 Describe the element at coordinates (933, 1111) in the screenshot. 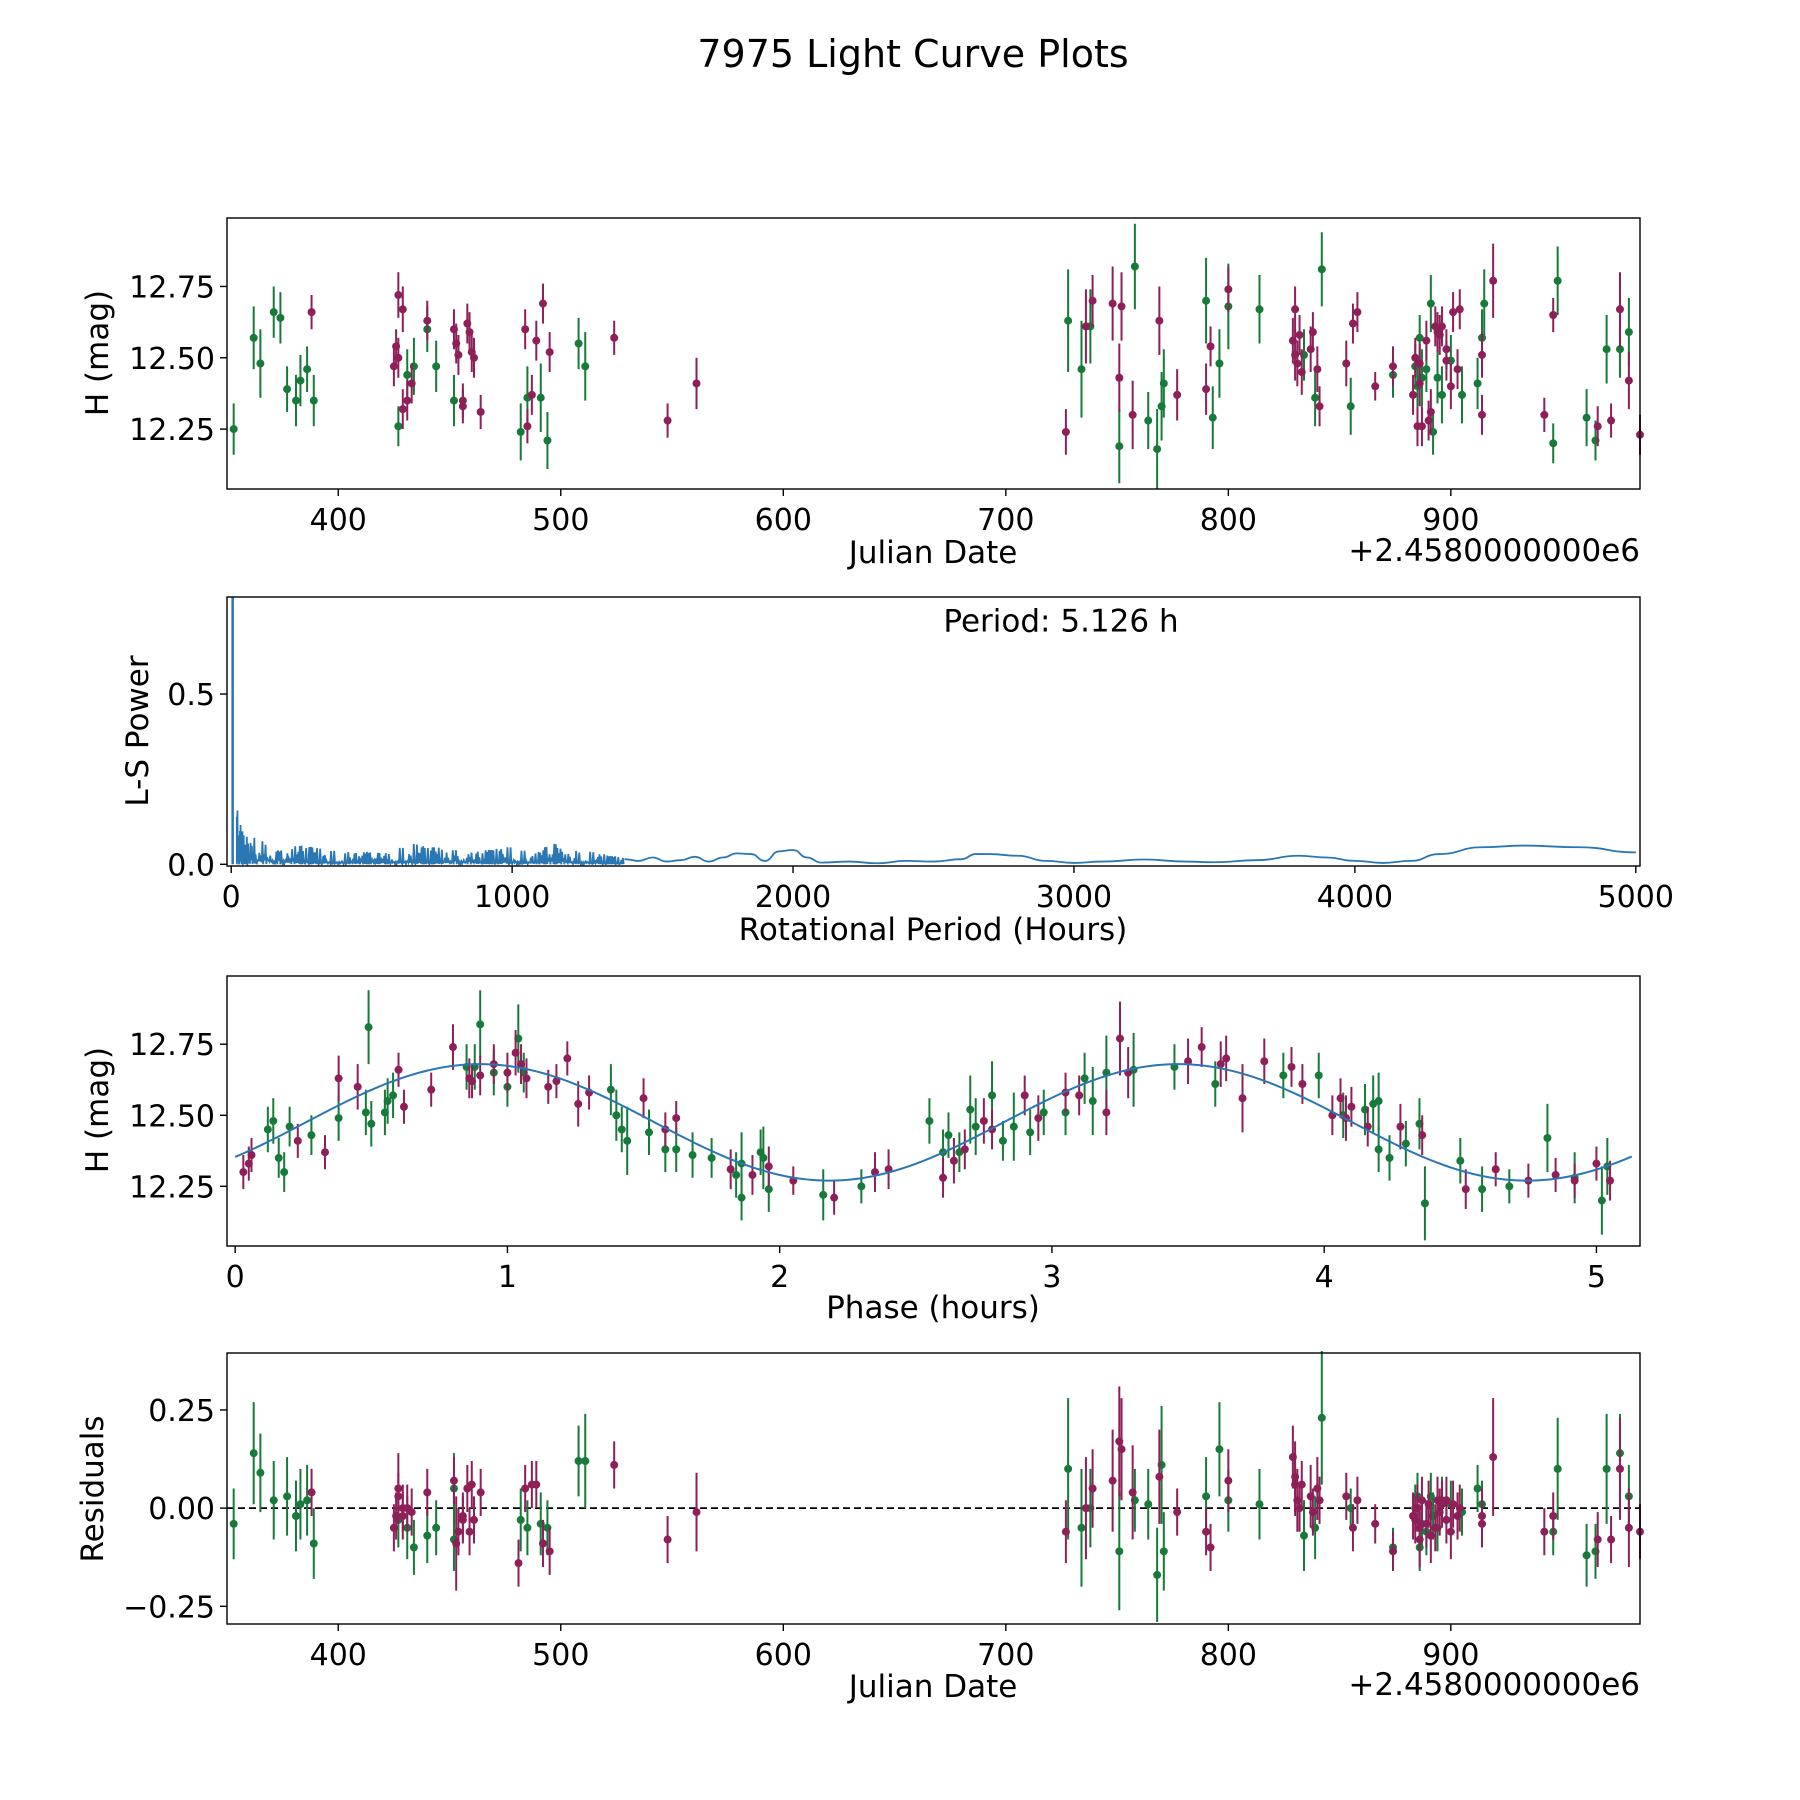

I see `phased-frame` at that location.